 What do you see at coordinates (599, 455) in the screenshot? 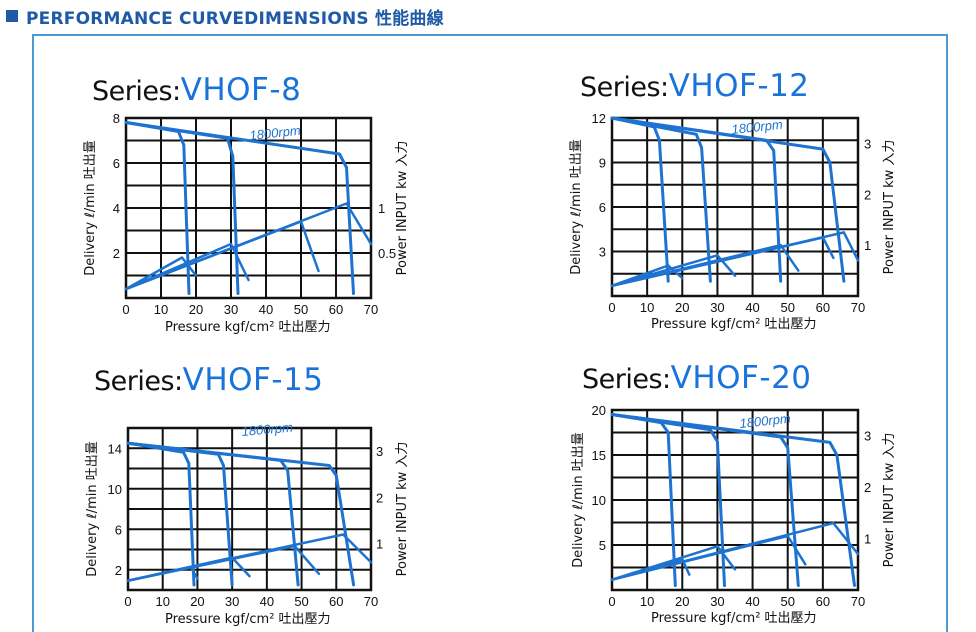
I see `y-tick-label: 15` at bounding box center [599, 455].